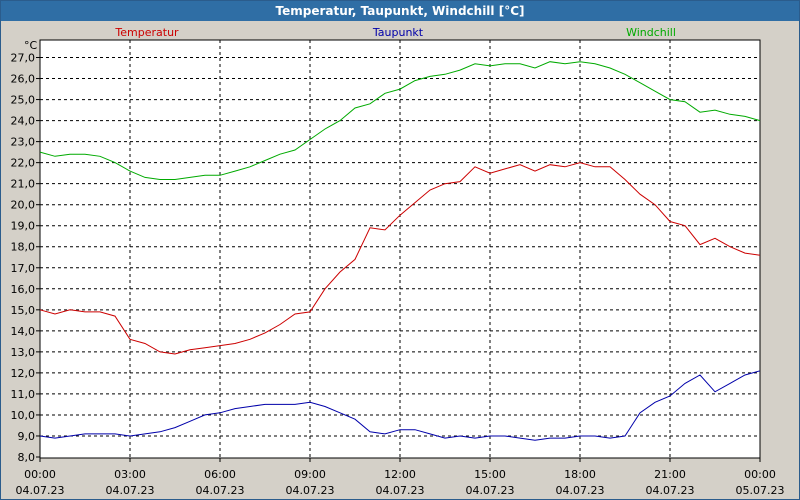 The height and width of the screenshot is (500, 800). Describe the element at coordinates (400, 11) in the screenshot. I see `chart-title: Temperatur, Taupunkt, Windchill [°C]` at that location.